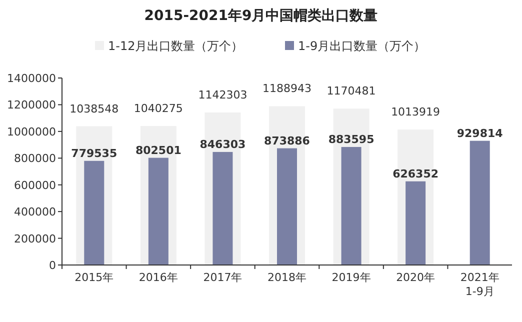 The height and width of the screenshot is (322, 522). What do you see at coordinates (94, 277) in the screenshot?
I see `x-tick-label: 2015年` at bounding box center [94, 277].